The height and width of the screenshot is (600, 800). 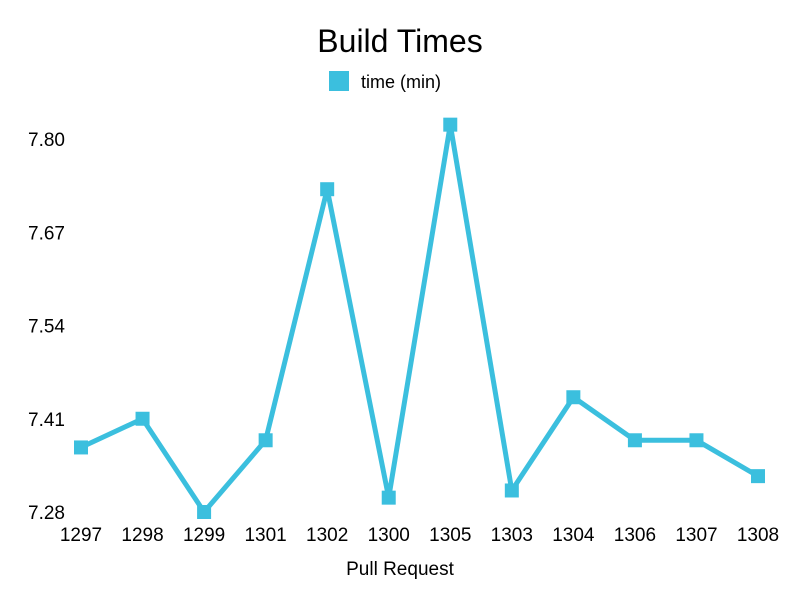 What do you see at coordinates (401, 82) in the screenshot?
I see `legend-label: time (min)` at bounding box center [401, 82].